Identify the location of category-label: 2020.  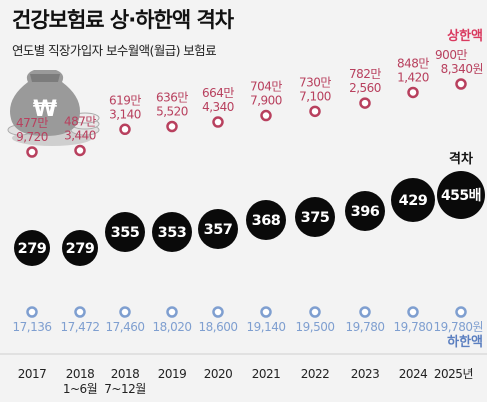
(218, 374).